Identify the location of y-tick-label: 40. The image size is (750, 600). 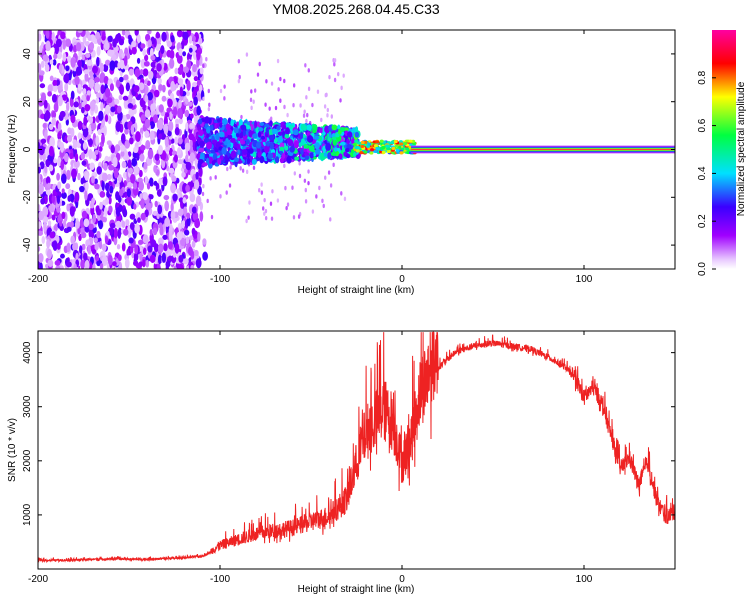
(27, 54).